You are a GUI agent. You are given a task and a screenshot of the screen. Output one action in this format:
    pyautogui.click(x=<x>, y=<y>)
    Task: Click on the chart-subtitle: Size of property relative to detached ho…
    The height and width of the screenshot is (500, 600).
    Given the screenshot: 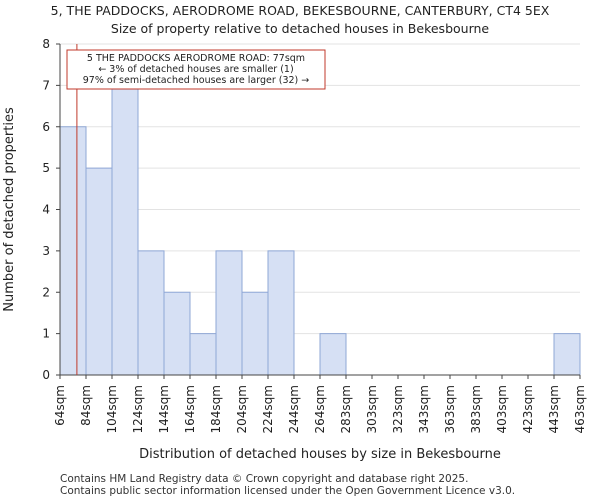 What is the action you would take?
    pyautogui.click(x=300, y=28)
    